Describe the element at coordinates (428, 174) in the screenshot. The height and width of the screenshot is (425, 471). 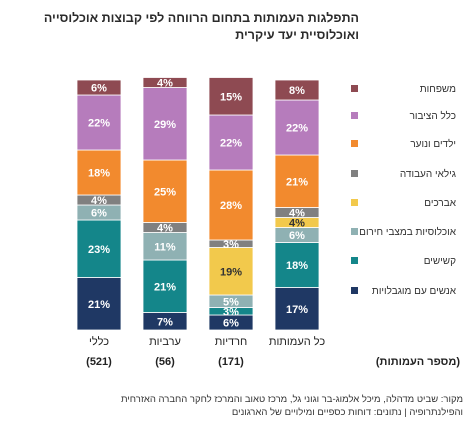
I see `legend-label: גילאי העבודה` at that location.